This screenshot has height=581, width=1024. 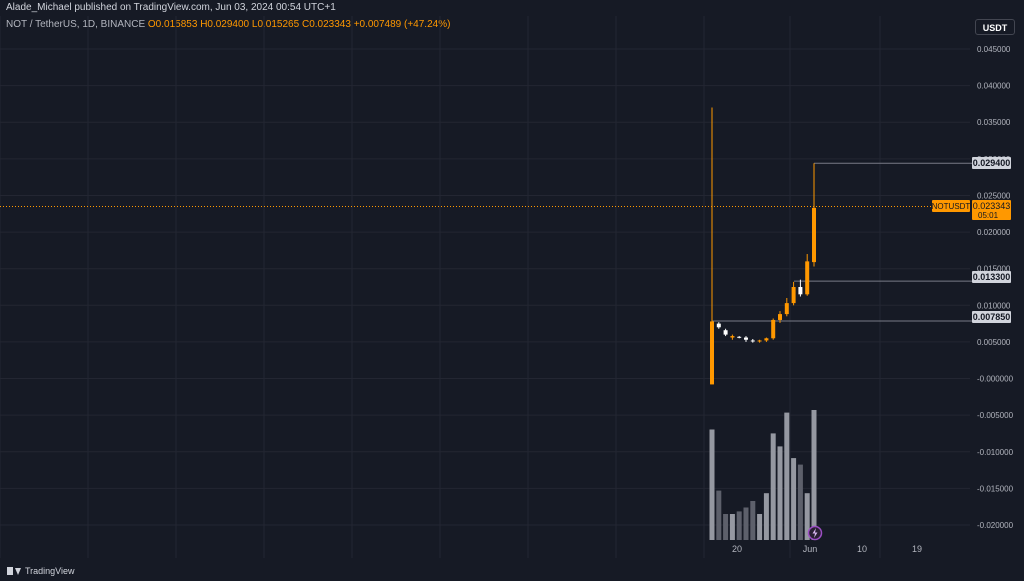 I want to click on legend-open: O0.015853, so click(x=172, y=24).